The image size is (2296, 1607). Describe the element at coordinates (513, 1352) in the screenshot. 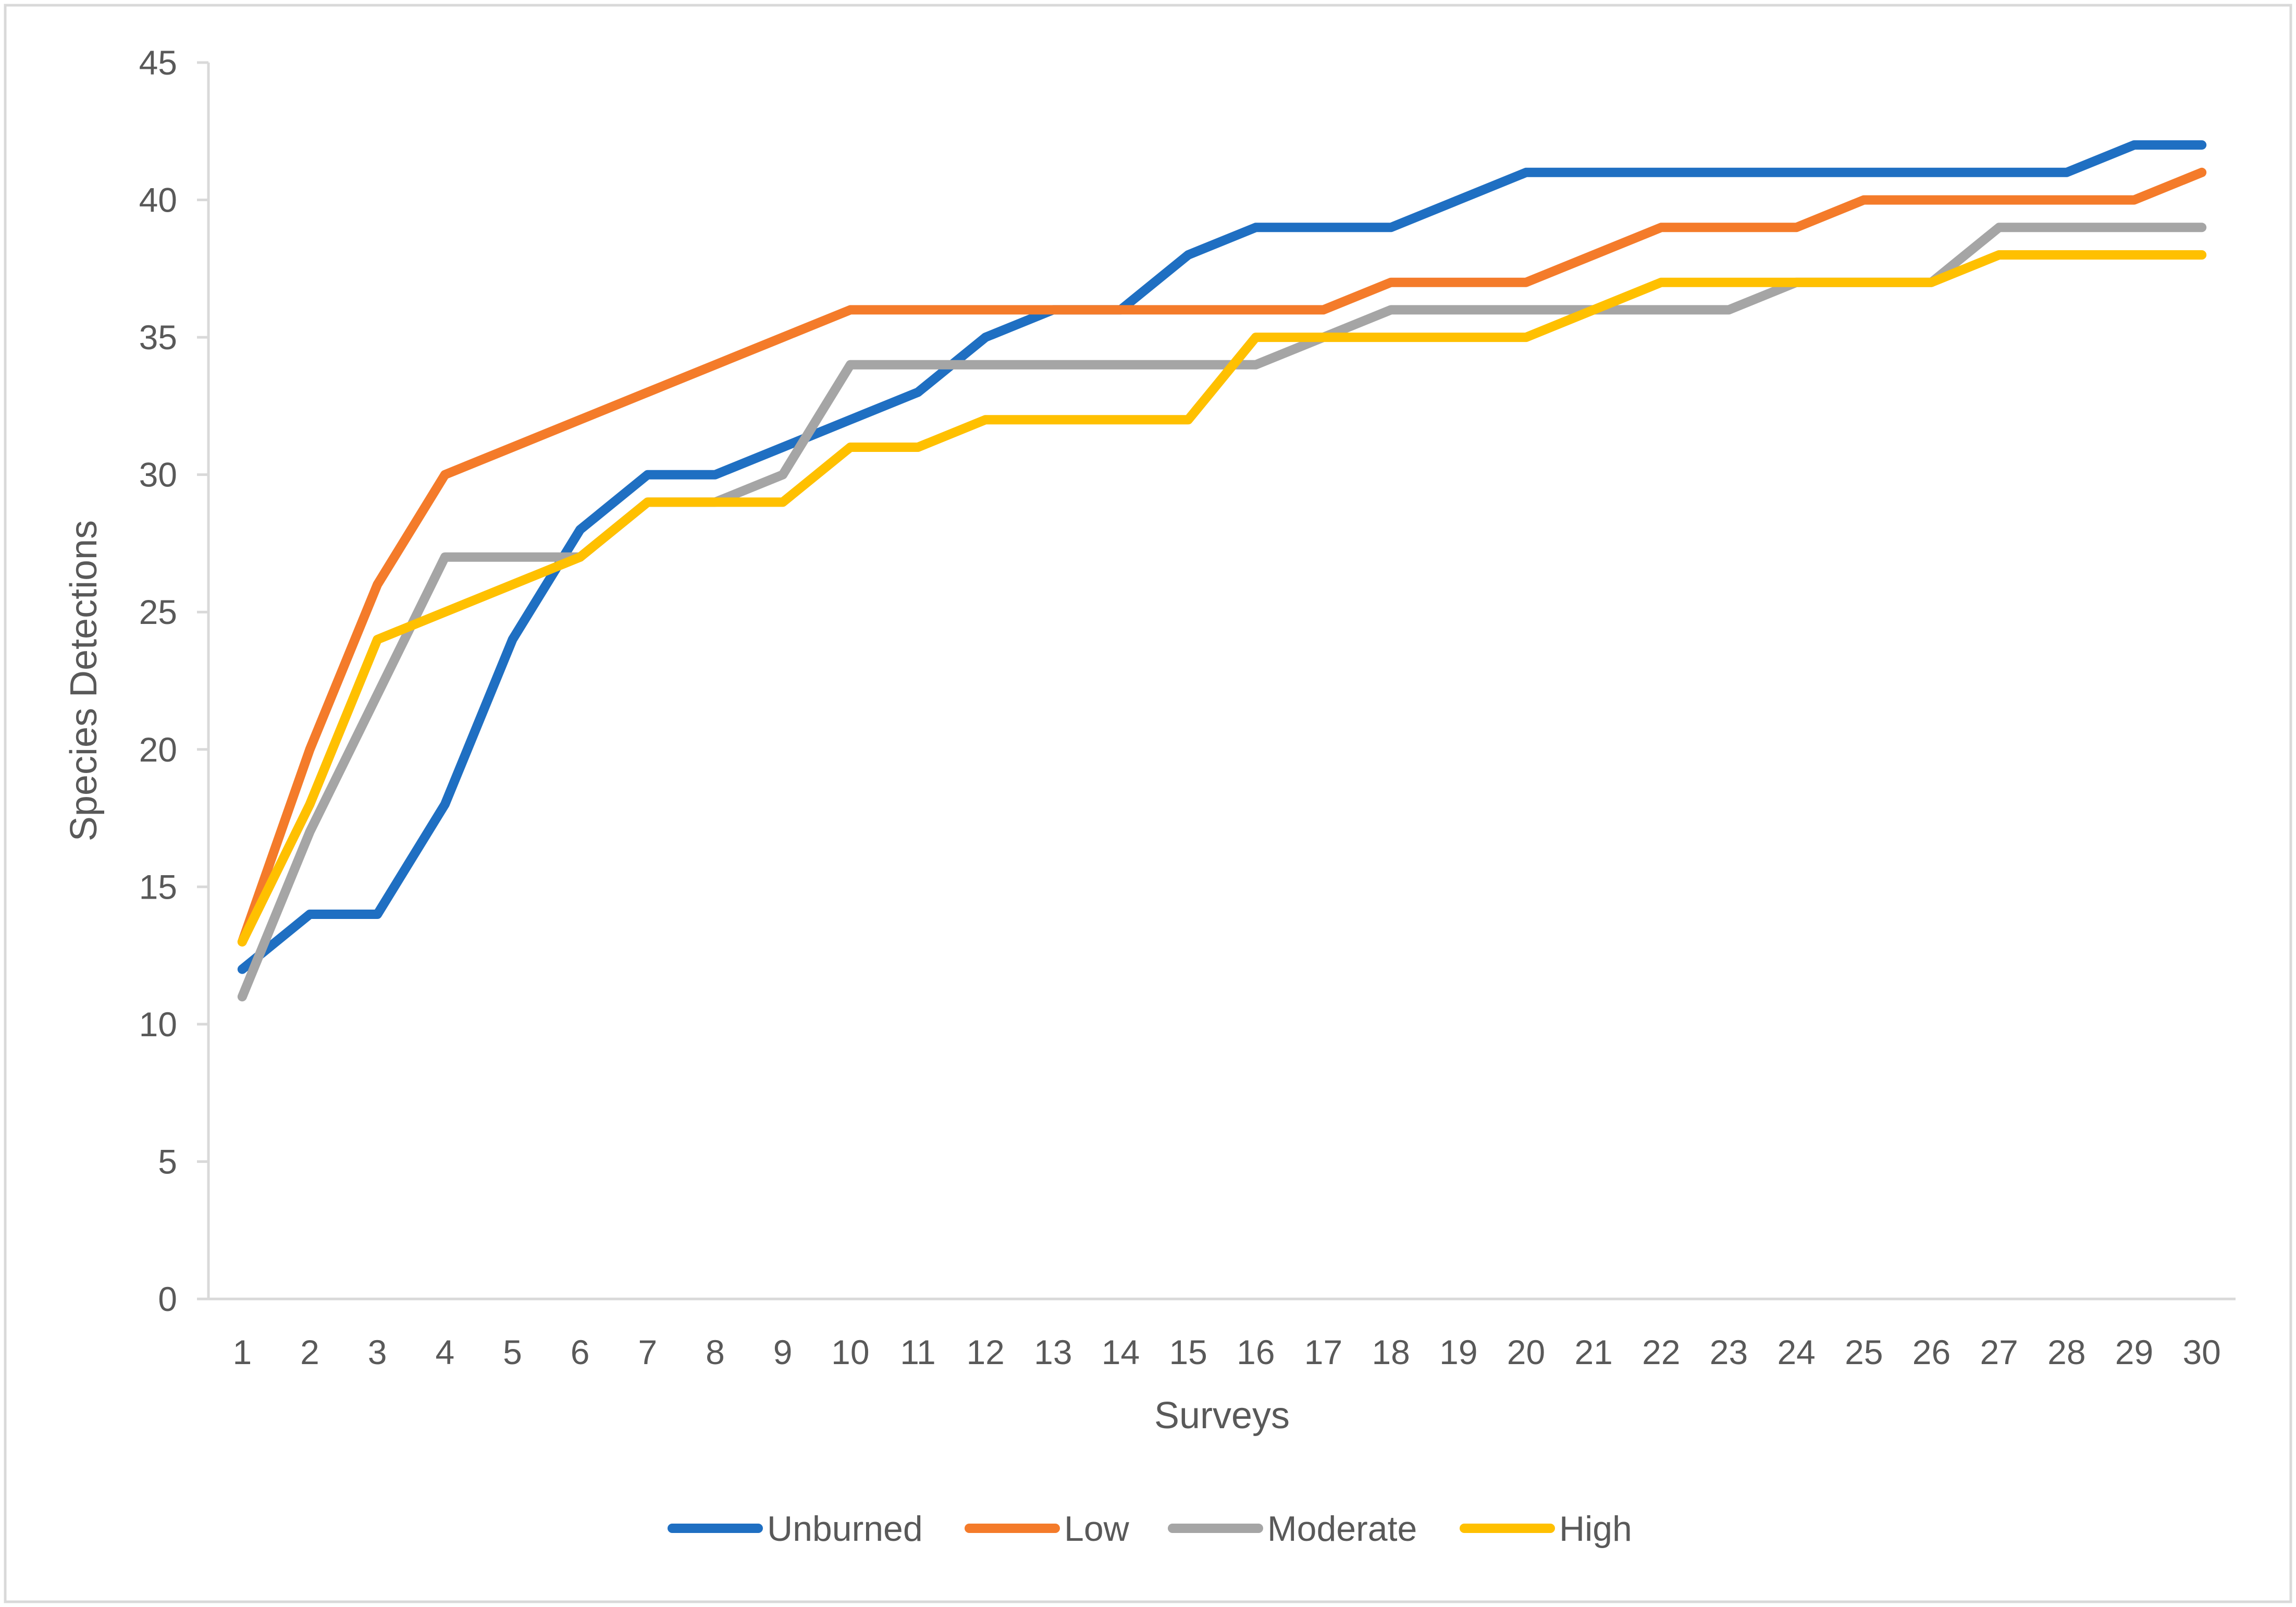

I see `x-tick-label: 5` at that location.